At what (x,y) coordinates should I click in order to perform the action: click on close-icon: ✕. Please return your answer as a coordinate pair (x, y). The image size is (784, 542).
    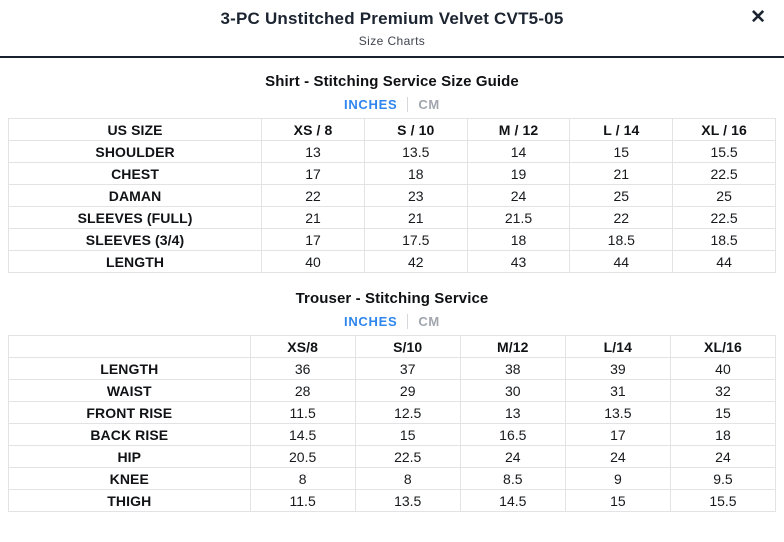
    Looking at the image, I should click on (758, 17).